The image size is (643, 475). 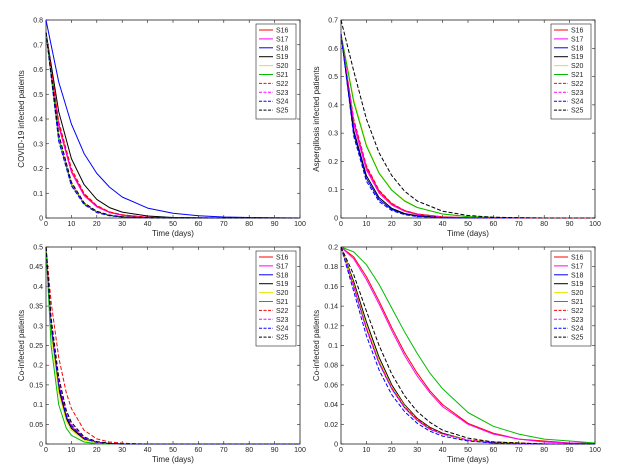 I want to click on y-tick-label: 0.06, so click(x=331, y=385).